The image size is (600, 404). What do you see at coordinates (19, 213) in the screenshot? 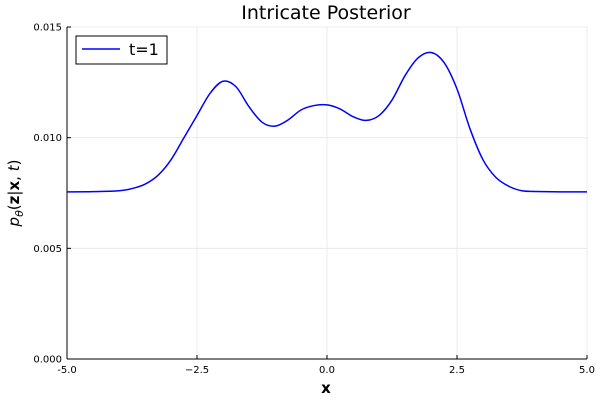
I see `y-axis-title-theta: θ` at bounding box center [19, 213].